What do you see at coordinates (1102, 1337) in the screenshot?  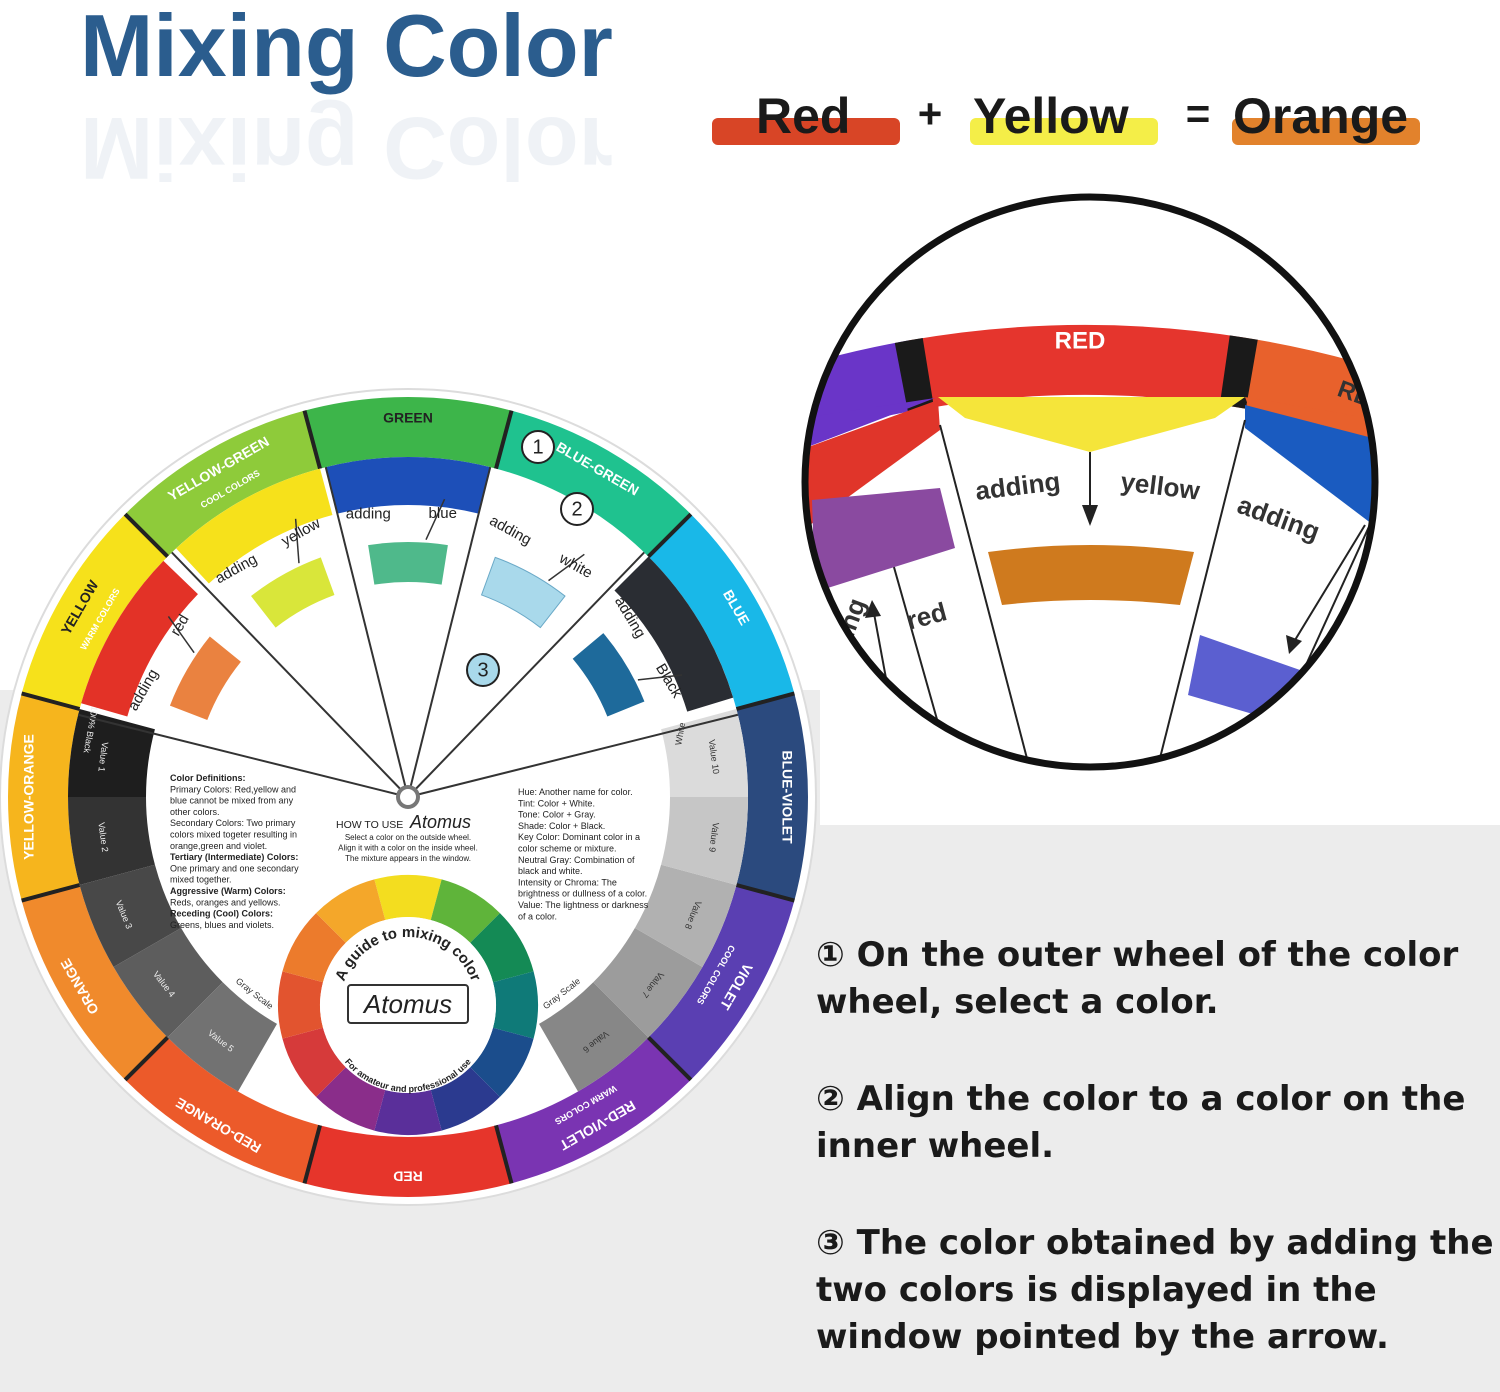 I see `step-line: window pointed by the arrow.` at bounding box center [1102, 1337].